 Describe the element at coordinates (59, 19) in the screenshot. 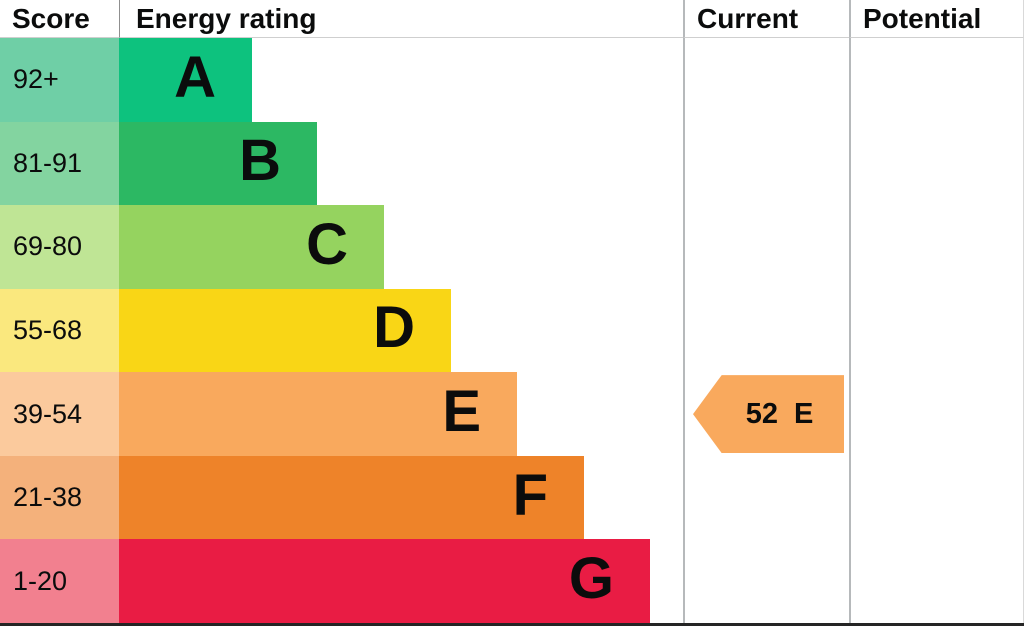

I see `score-header: Score` at that location.